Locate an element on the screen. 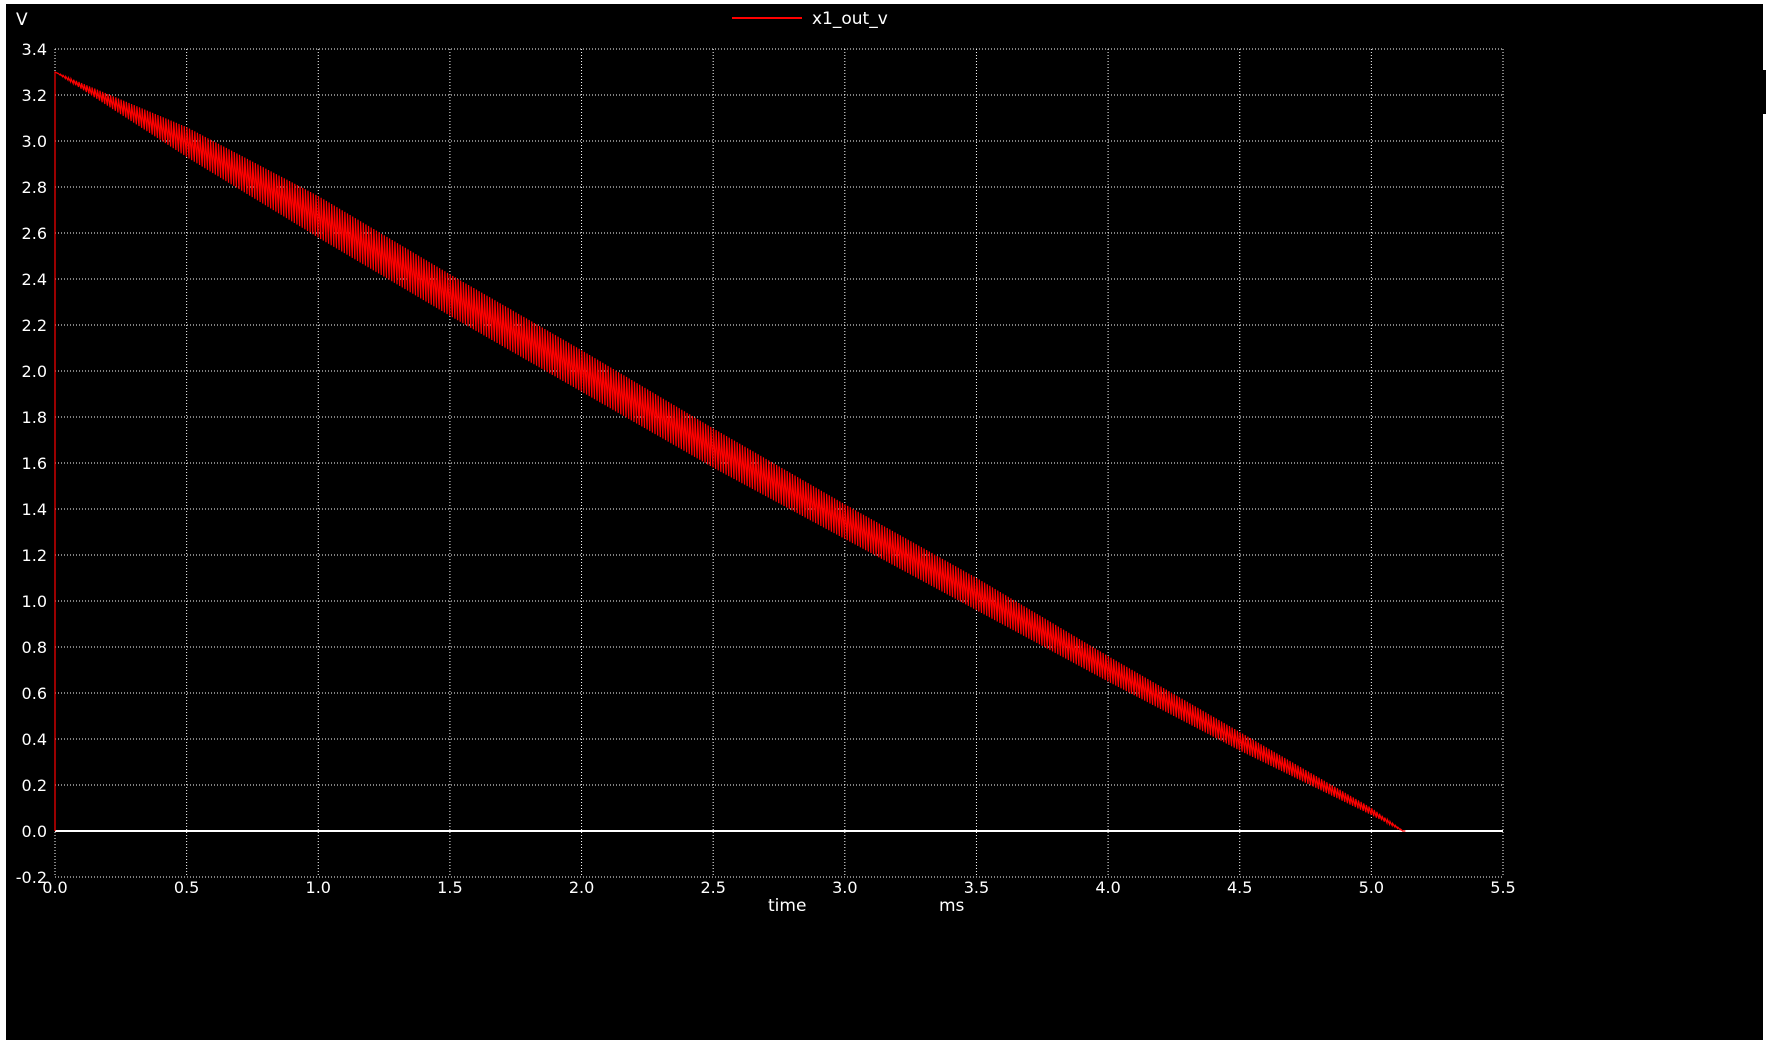  x-axis-unit: ms is located at coordinates (952, 906).